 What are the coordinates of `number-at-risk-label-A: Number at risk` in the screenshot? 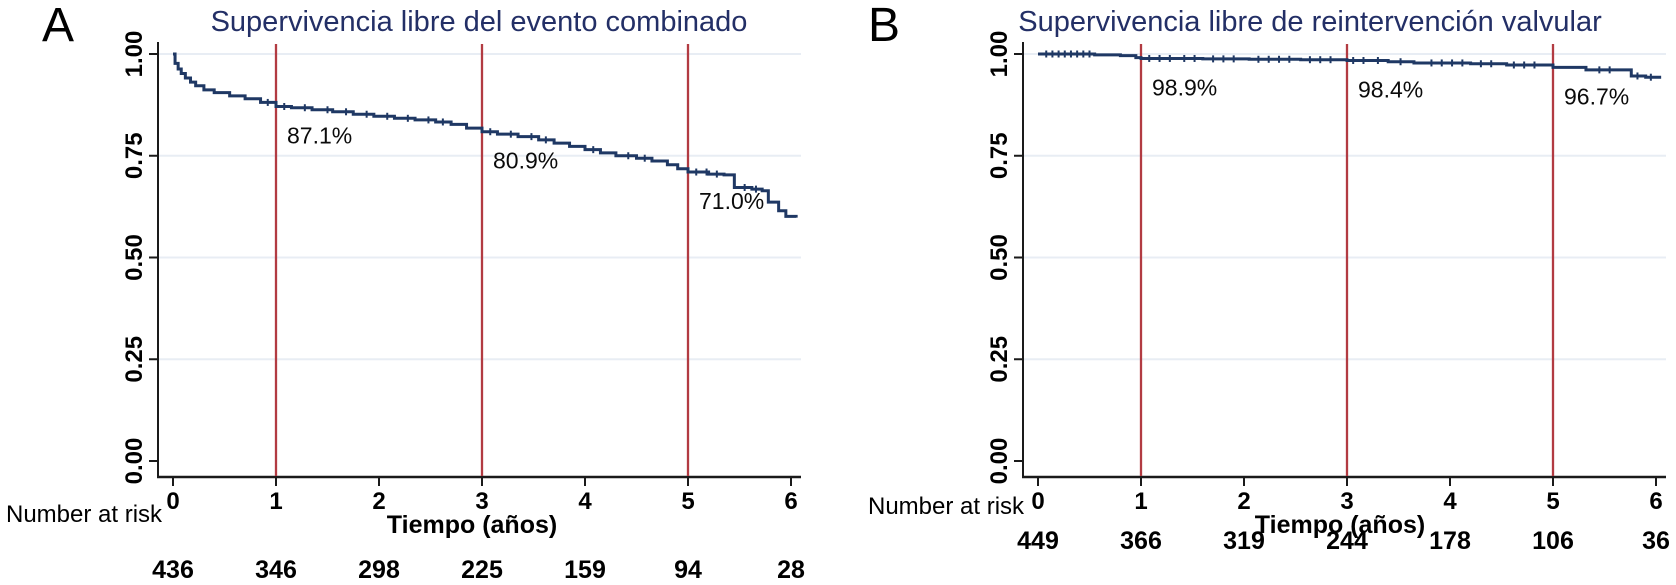 It's located at (84, 514).